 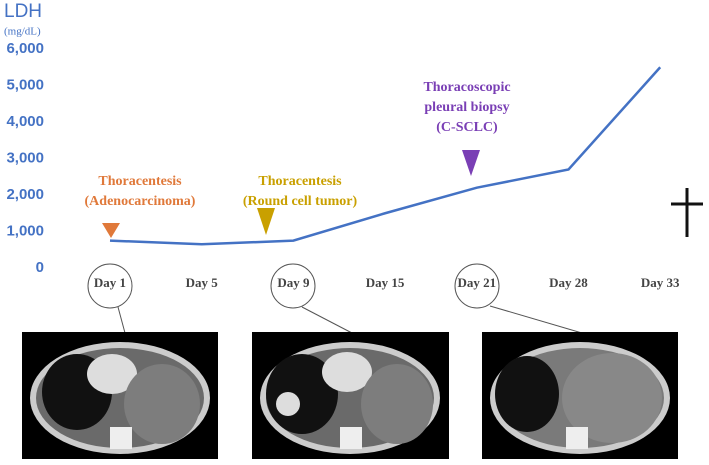 What do you see at coordinates (466, 107) in the screenshot?
I see `annotation-text: pleural biopsy` at bounding box center [466, 107].